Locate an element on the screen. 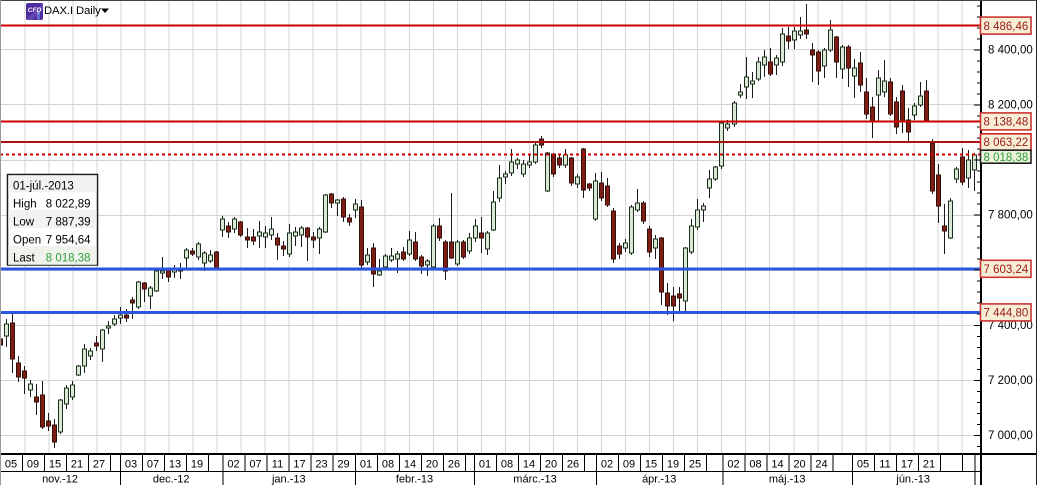 This screenshot has width=1037, height=490. svg-text: nov.-12 is located at coordinates (60, 480).